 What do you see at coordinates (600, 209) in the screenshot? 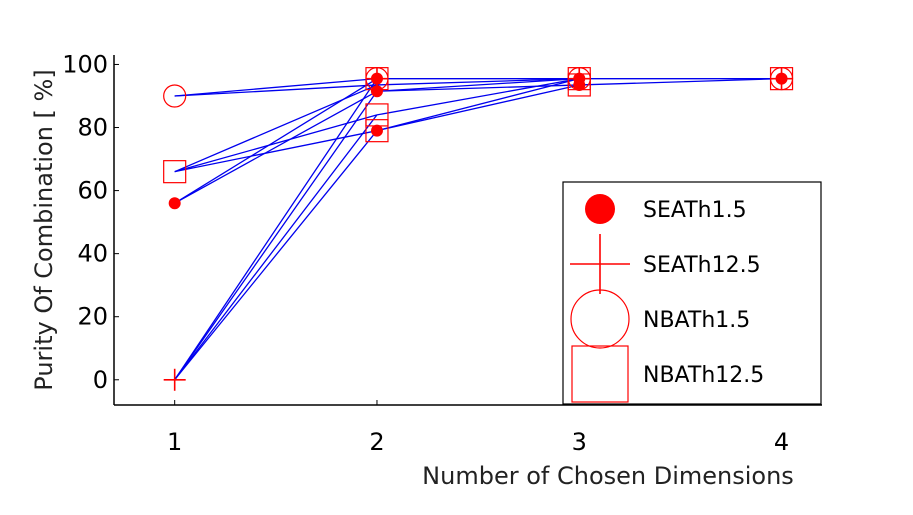
I see `legend-symbol-filled-circle` at bounding box center [600, 209].